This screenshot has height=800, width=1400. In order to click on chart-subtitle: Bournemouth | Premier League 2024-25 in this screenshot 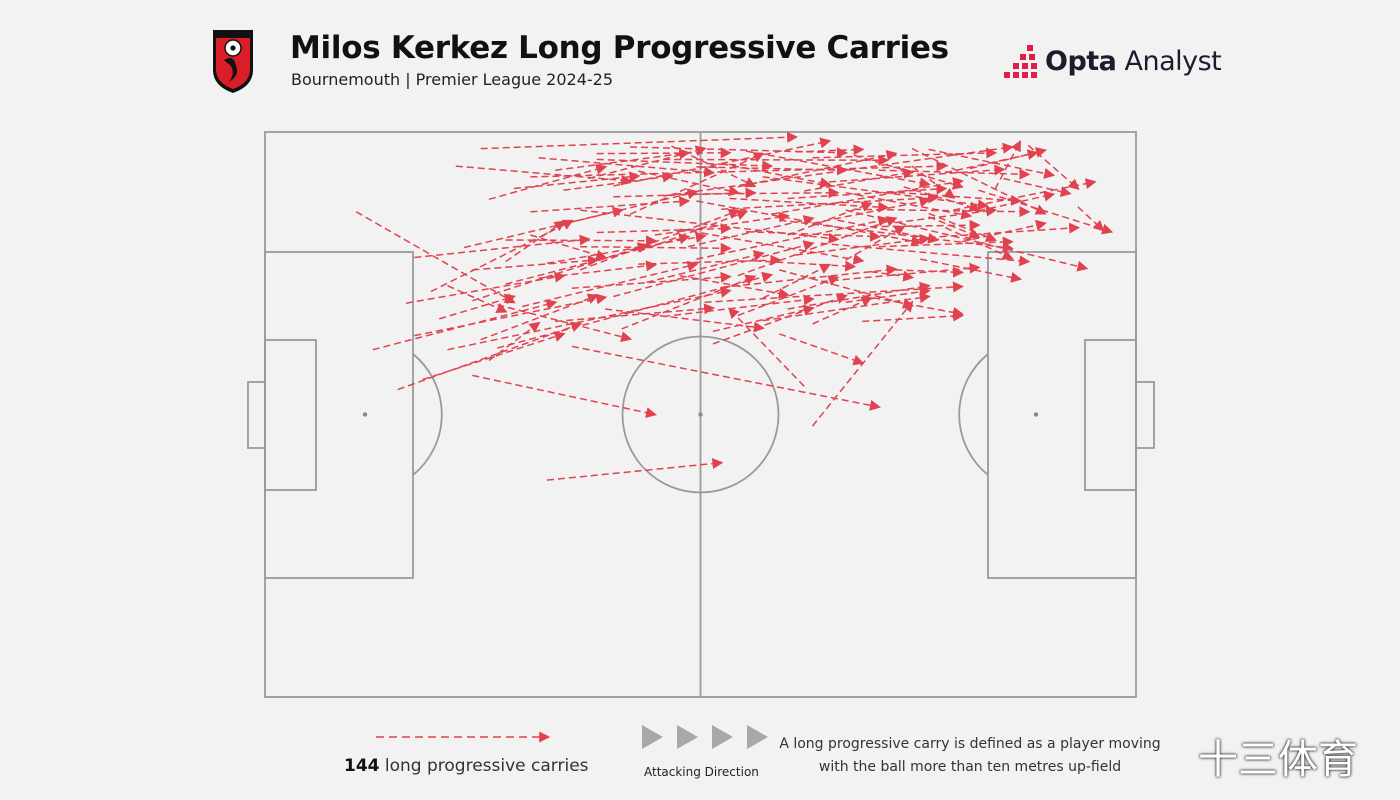, I will do `click(452, 79)`.